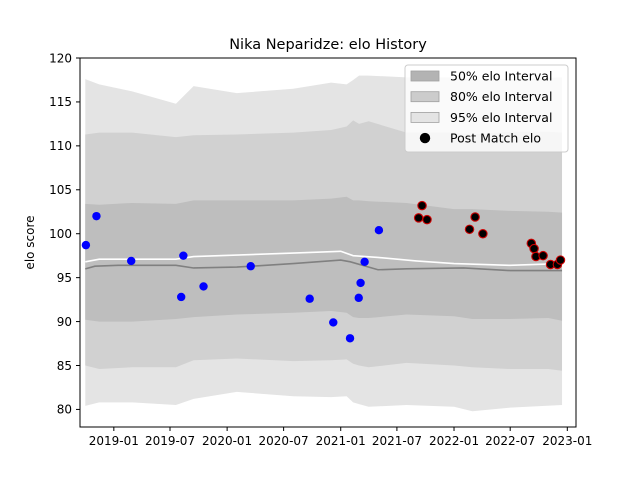  Describe the element at coordinates (454, 441) in the screenshot. I see `x-tick-label-6: 2022-01` at that location.